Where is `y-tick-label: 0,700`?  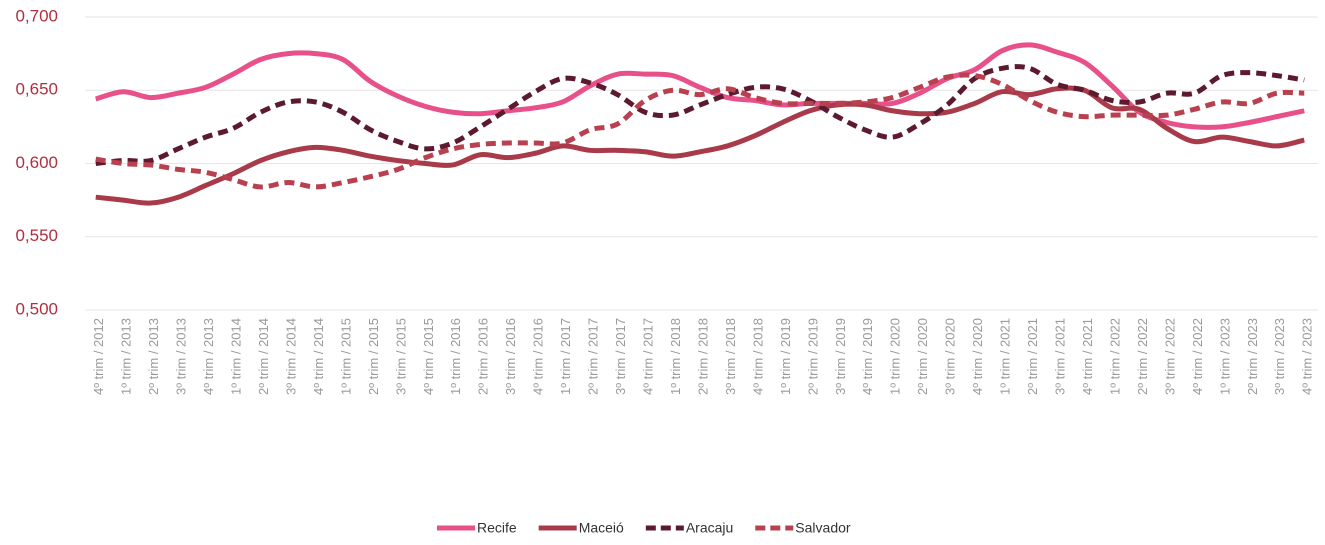
y-tick-label: 0,700 is located at coordinates (36, 15).